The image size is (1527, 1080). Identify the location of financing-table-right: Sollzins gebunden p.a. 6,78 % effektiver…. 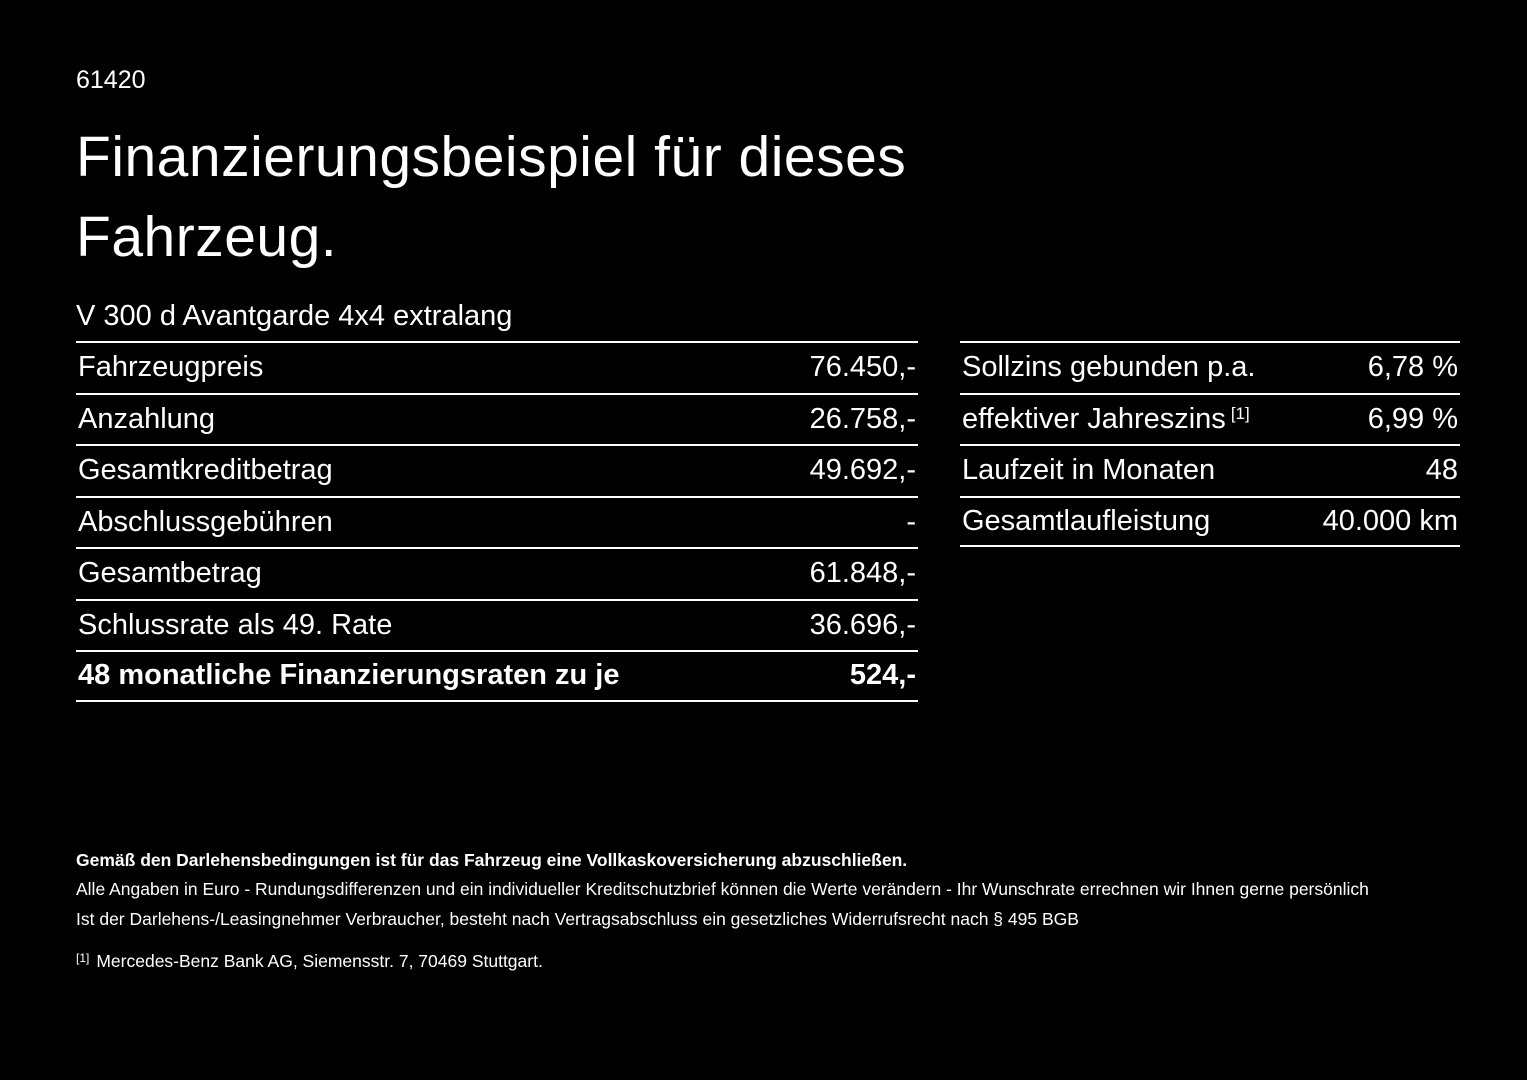
(1210, 444).